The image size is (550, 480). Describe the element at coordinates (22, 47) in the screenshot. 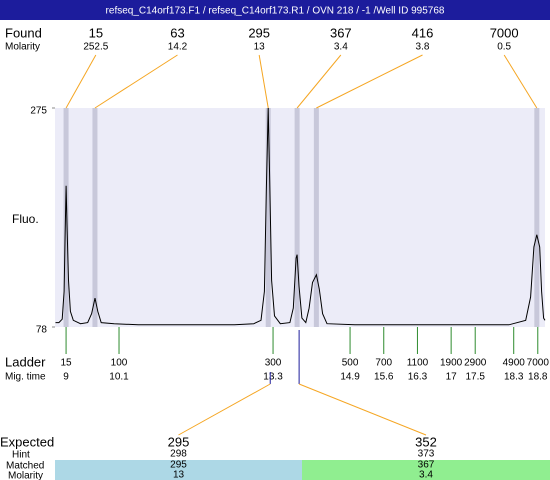

I see `molarity-label: Molarity` at that location.